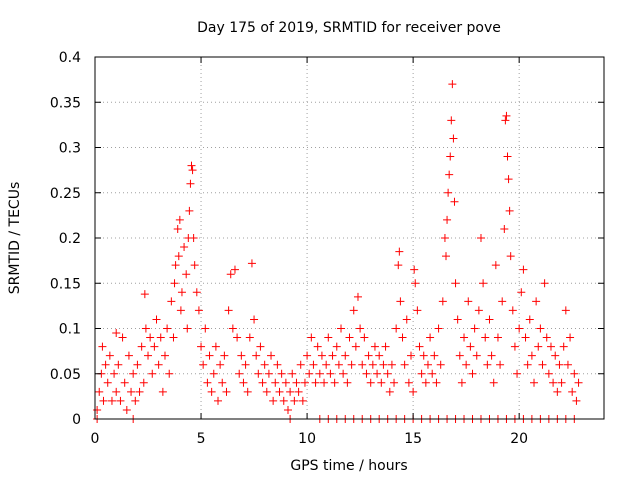  What do you see at coordinates (95, 439) in the screenshot?
I see `x-tick-label: 0` at bounding box center [95, 439].